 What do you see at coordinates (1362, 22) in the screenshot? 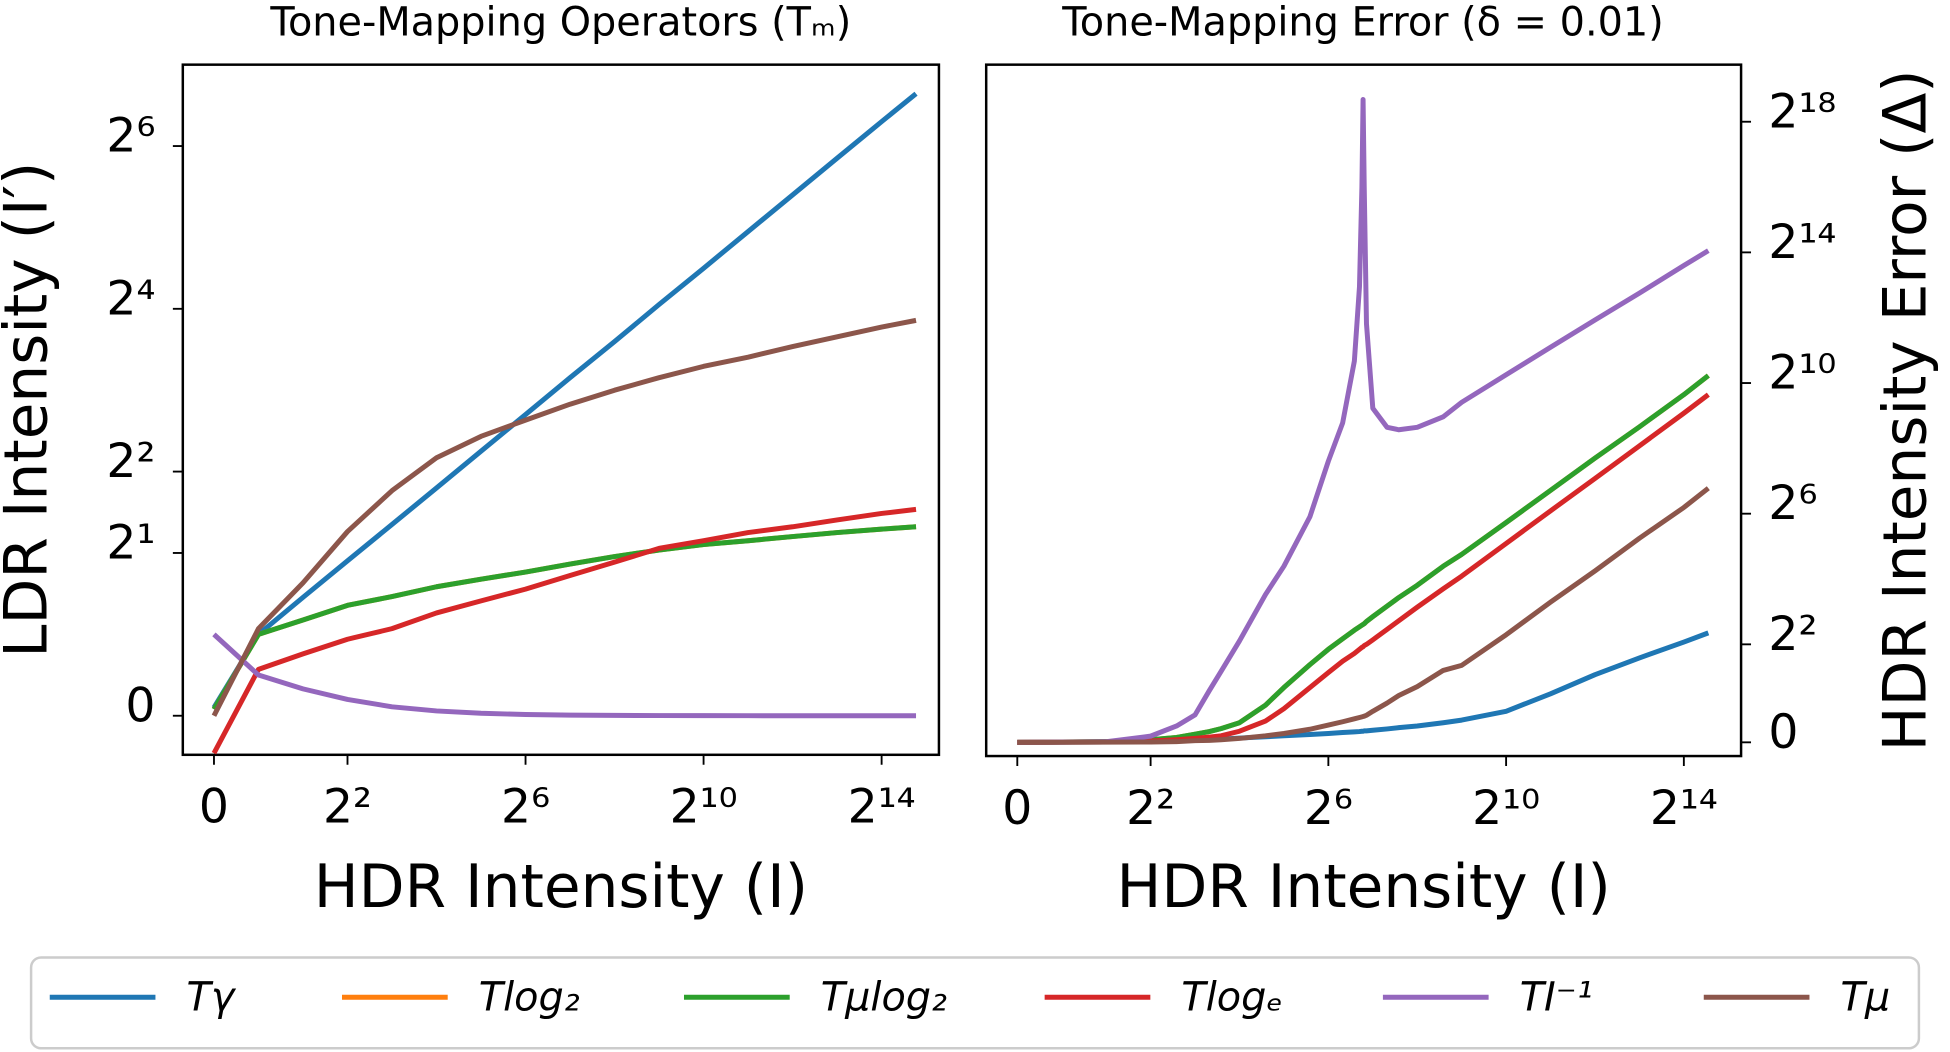
I see `chart-title: Tone-Mapping Error (δ = 0.01)` at bounding box center [1362, 22].